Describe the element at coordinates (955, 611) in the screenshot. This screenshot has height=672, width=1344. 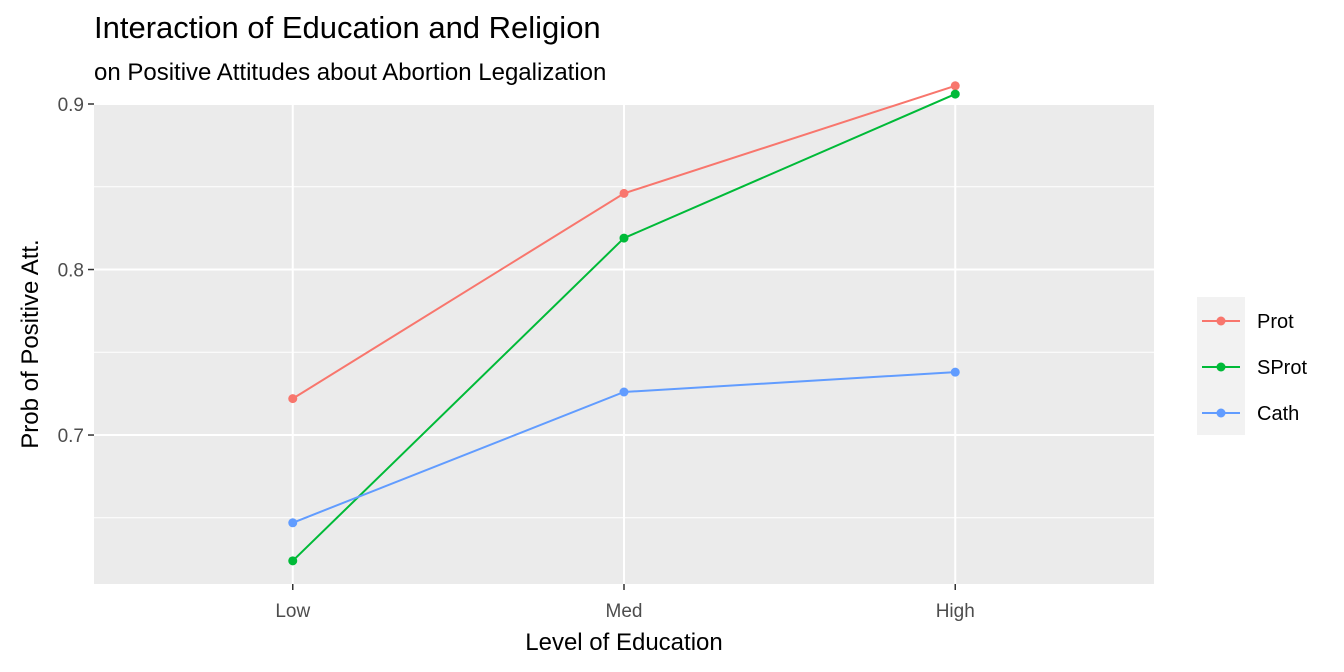
I see `x-tick-label: High` at that location.